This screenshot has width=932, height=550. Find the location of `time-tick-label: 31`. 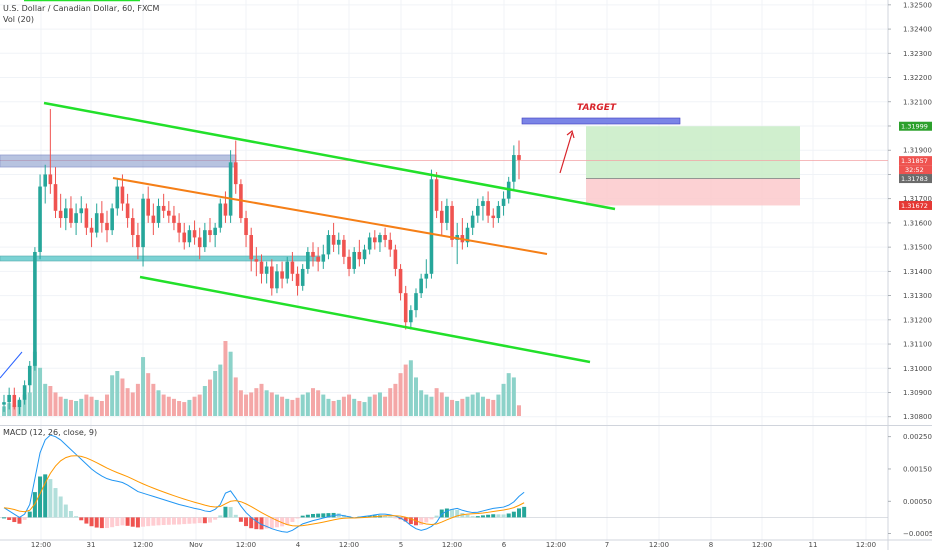

time-tick-label: 31 is located at coordinates (91, 545).